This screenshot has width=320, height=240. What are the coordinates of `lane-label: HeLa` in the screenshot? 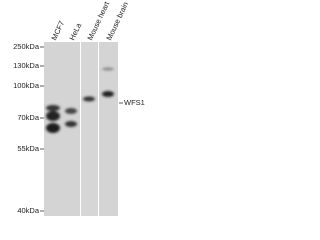 It's located at (75, 31).